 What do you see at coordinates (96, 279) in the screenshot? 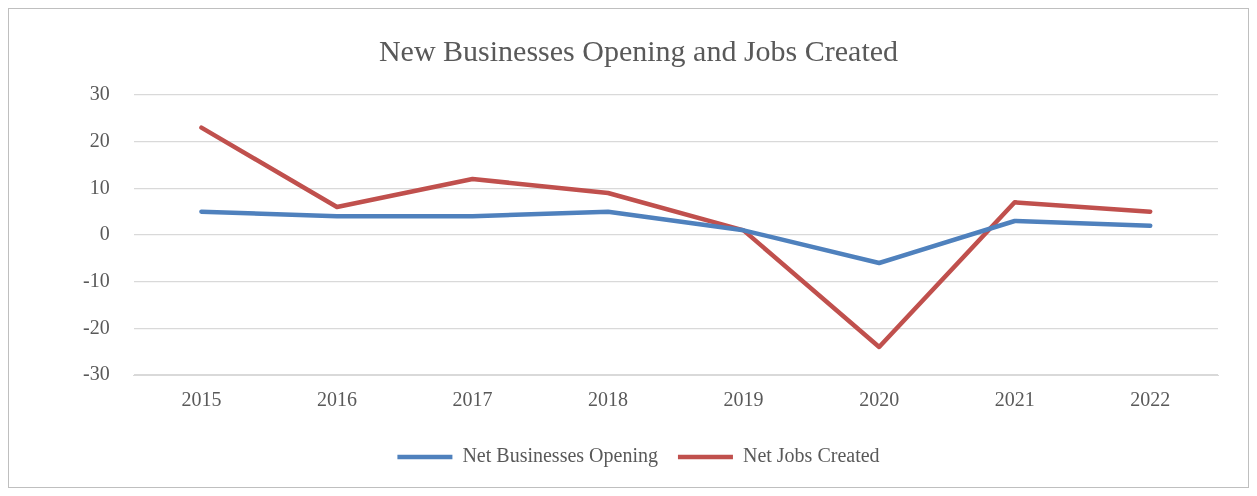
I see `y-tick-label: -10` at bounding box center [96, 279].